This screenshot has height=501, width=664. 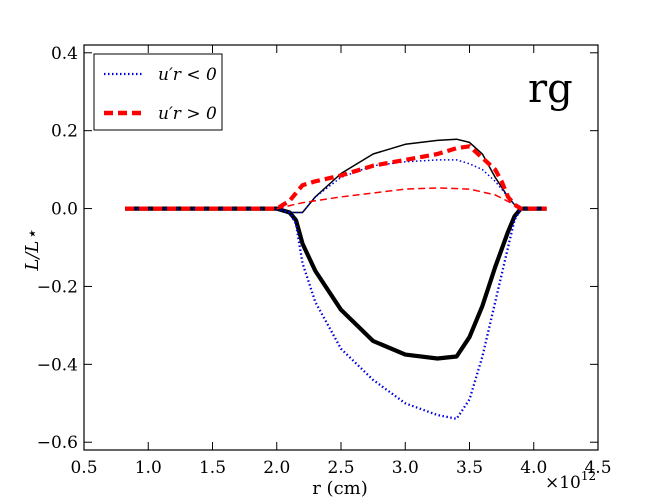 I want to click on series-line-red-dashed-thin, so click(x=399, y=198).